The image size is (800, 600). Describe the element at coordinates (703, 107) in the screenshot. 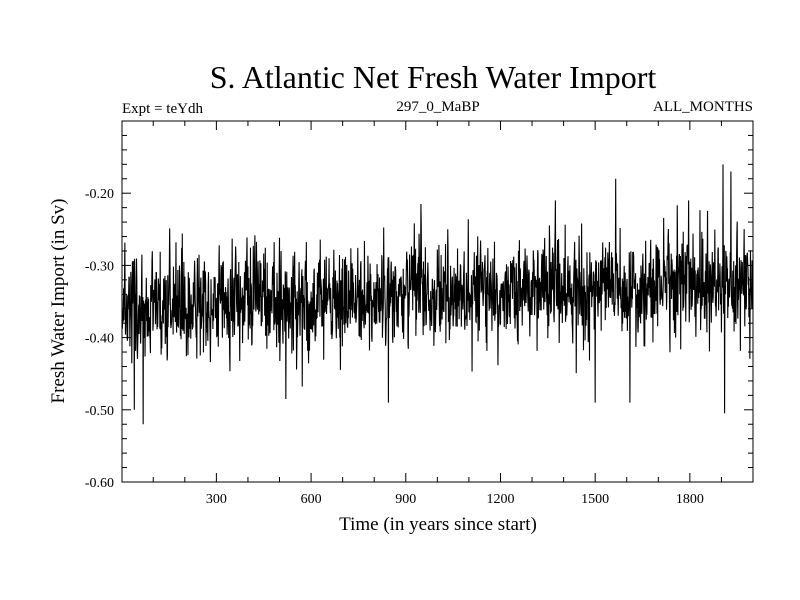

I see `subtitle-months: ALL_MONTHS` at that location.